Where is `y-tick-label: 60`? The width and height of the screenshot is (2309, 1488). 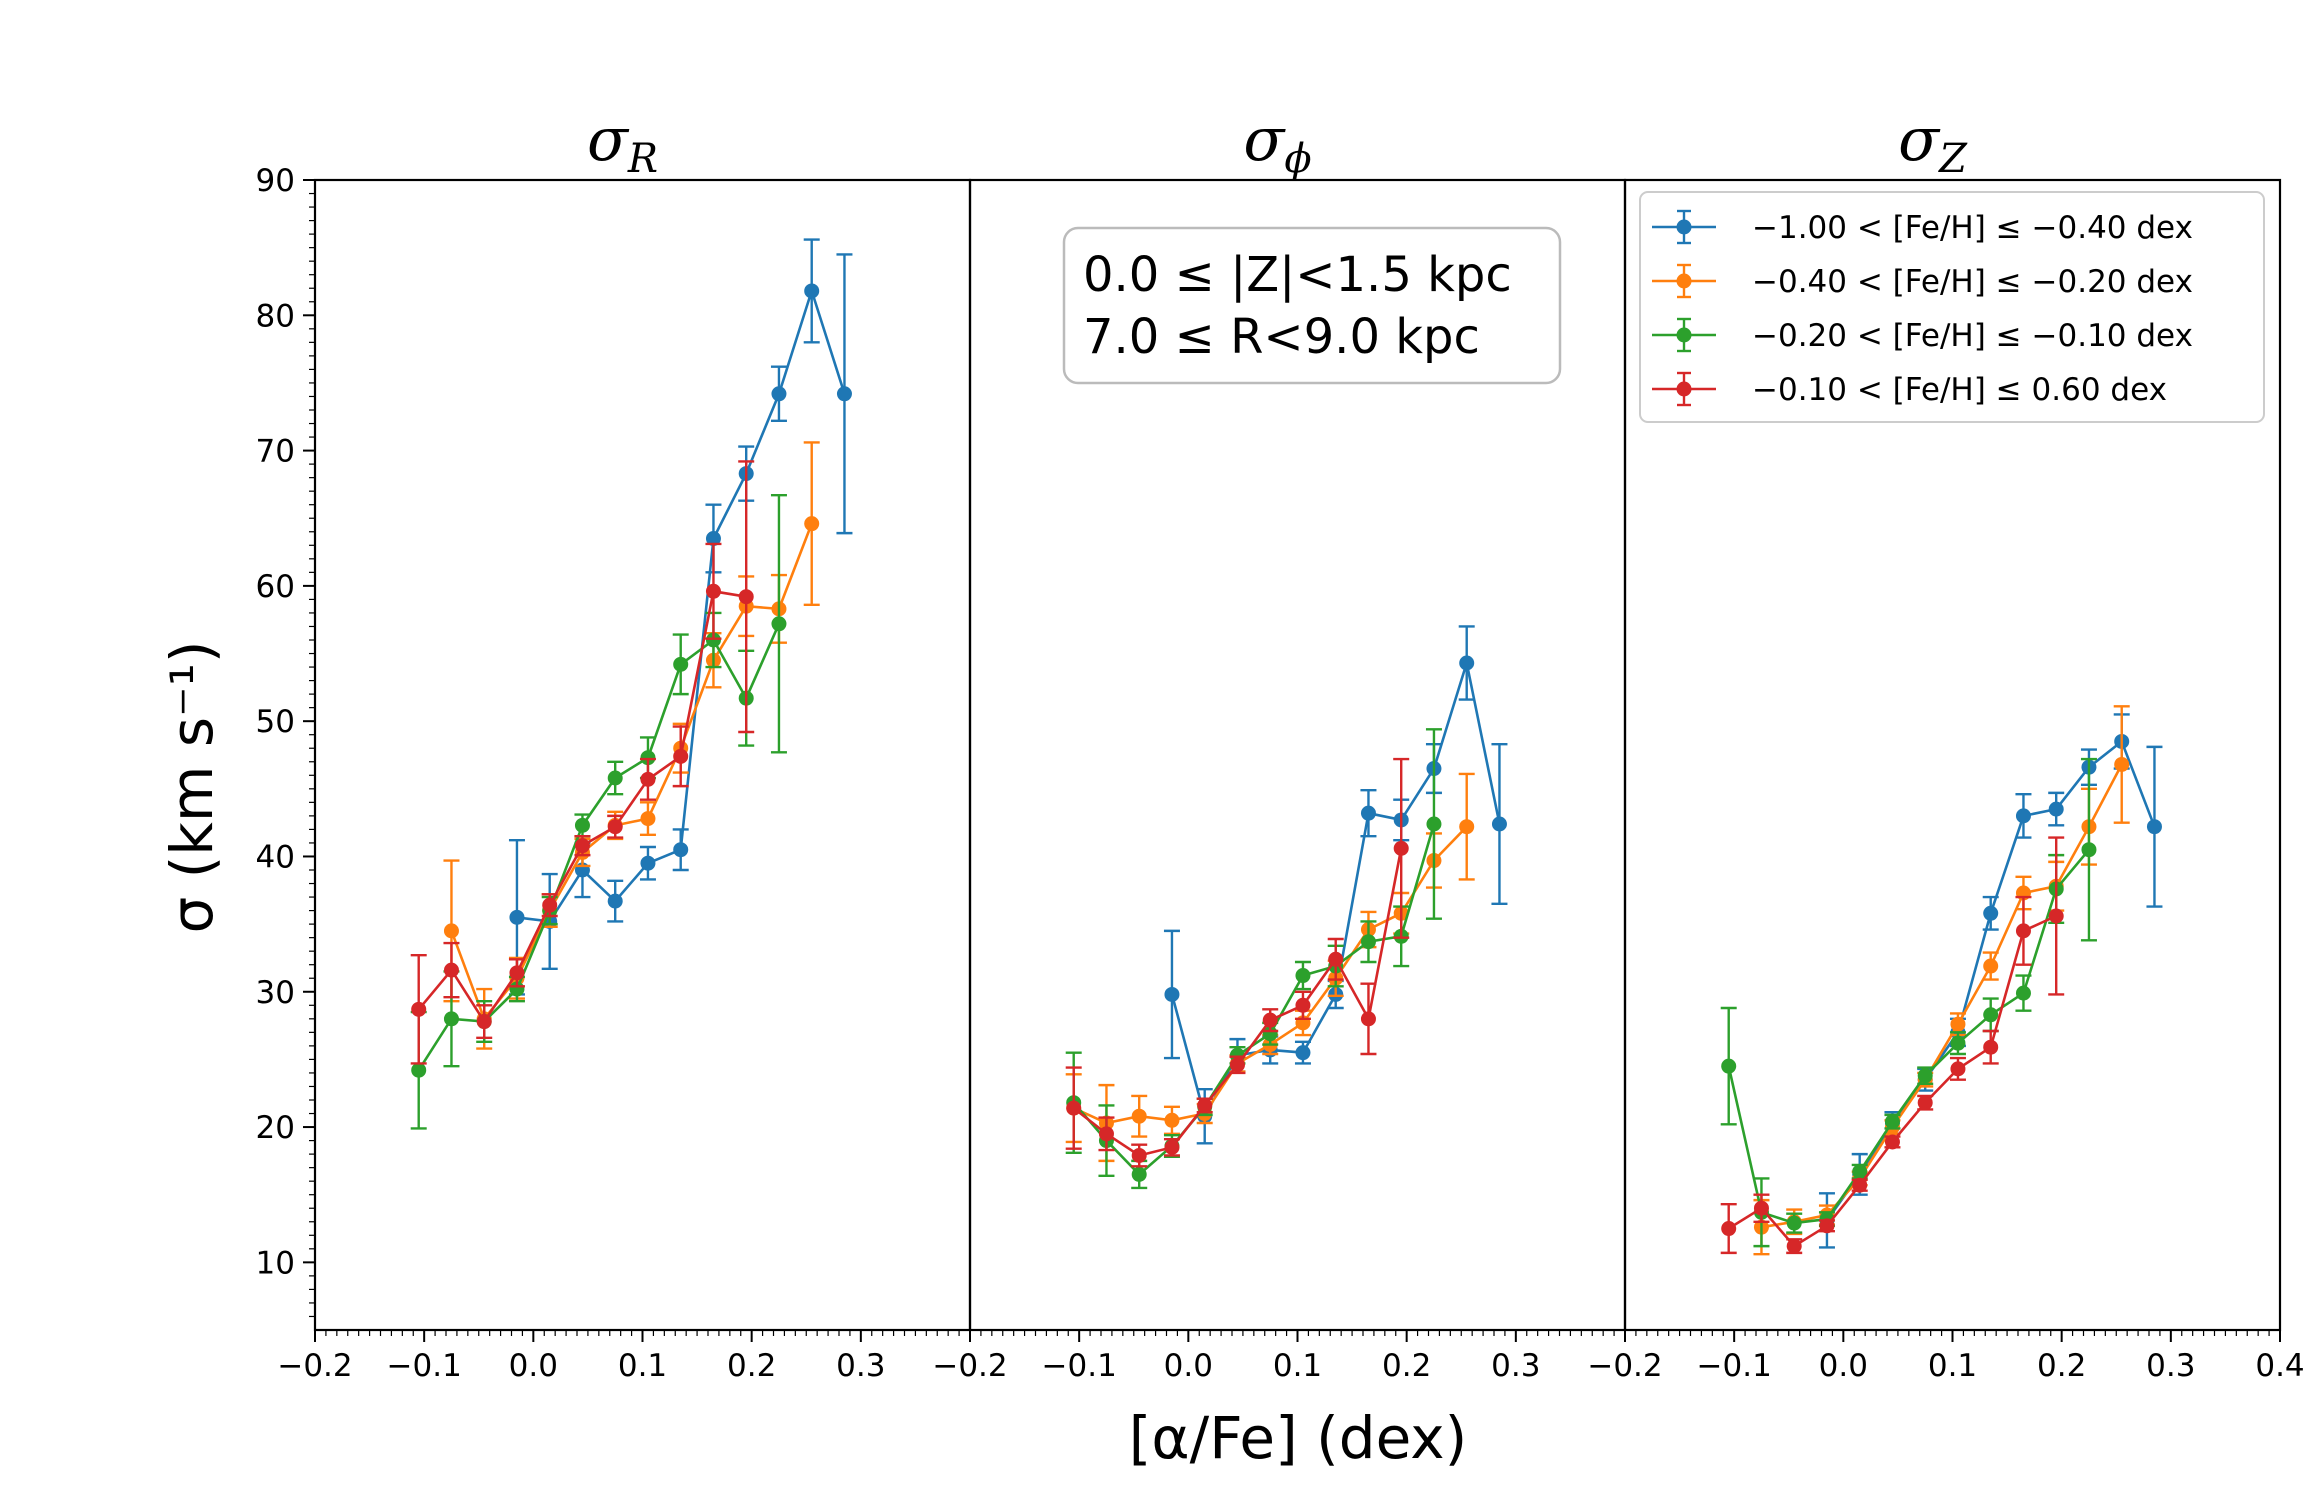 y-tick-label: 60 is located at coordinates (275, 587).